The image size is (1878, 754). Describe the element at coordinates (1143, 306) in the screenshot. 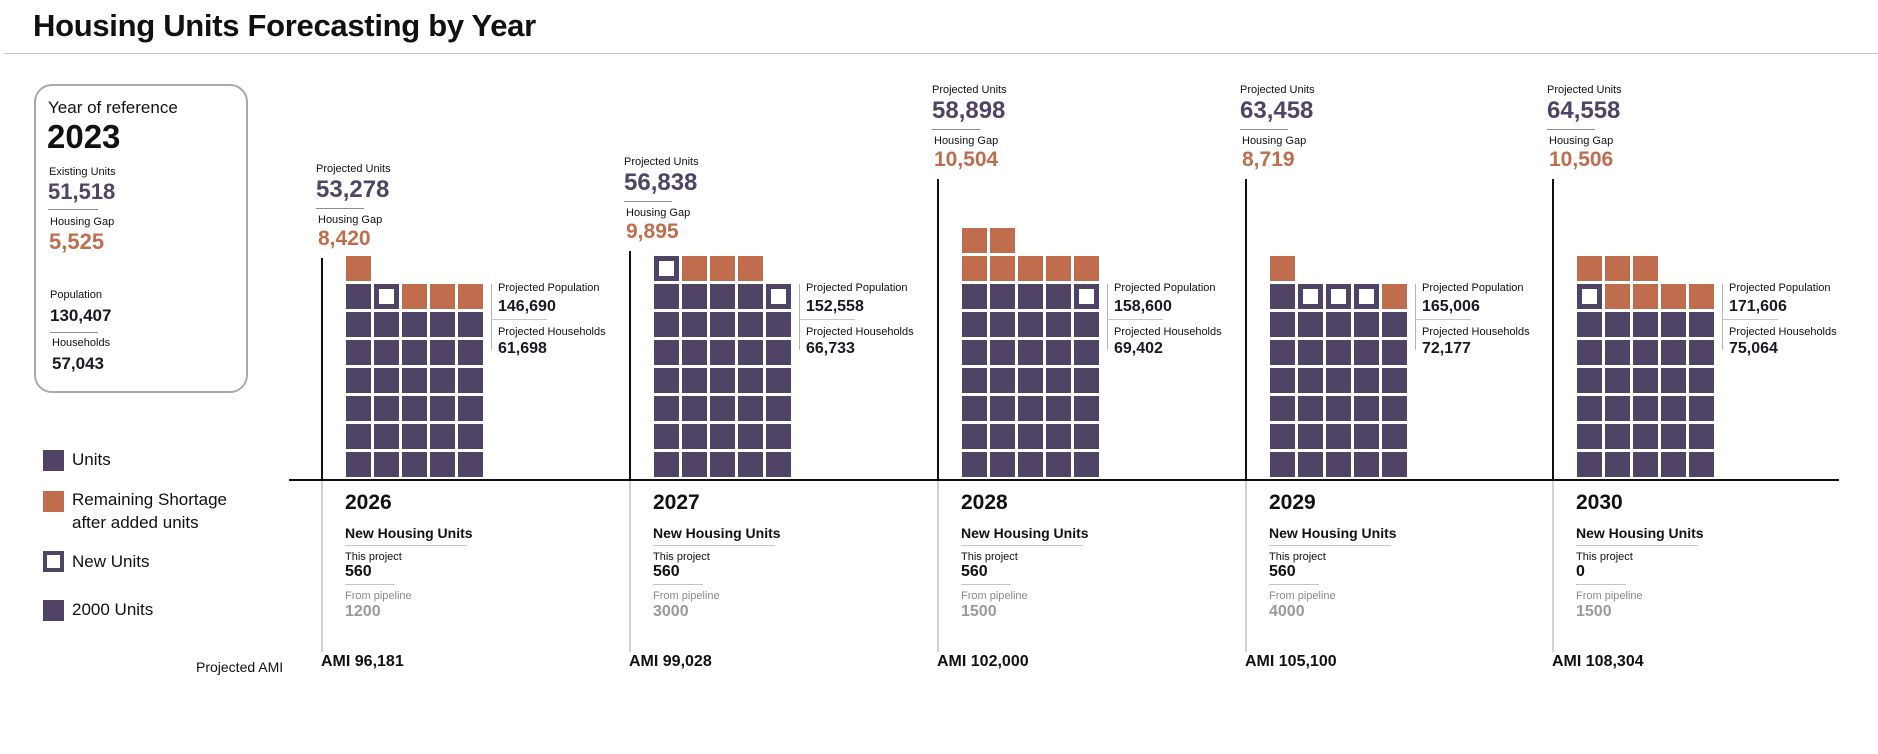

I see `projected-population-value: 158,600` at that location.